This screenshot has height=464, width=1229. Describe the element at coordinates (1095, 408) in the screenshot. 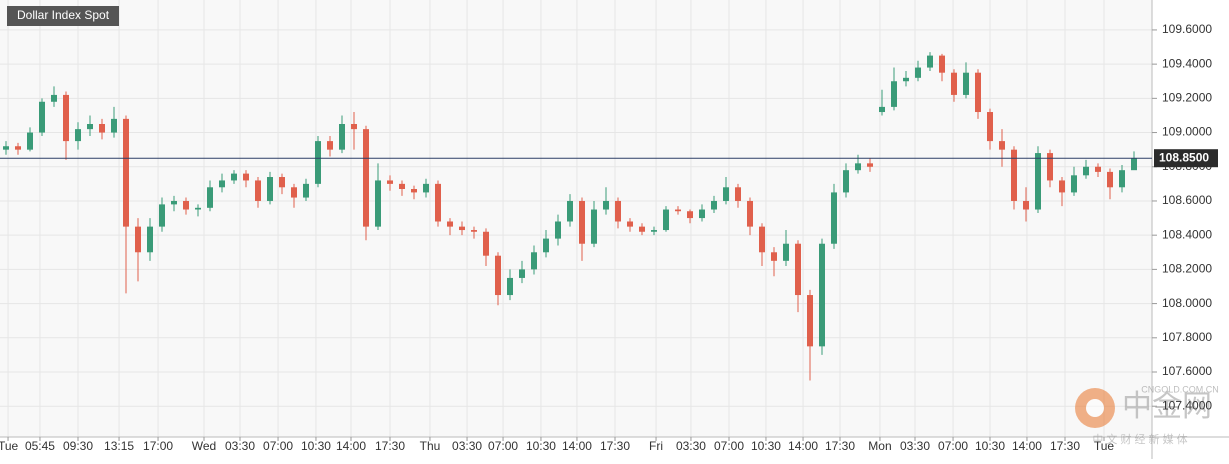

I see `watermark-logo-inner` at that location.